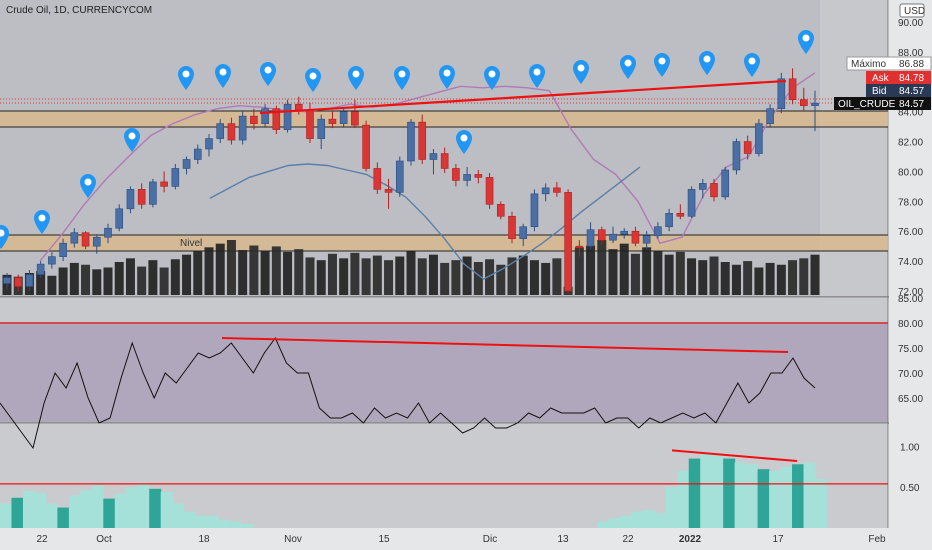  What do you see at coordinates (911, 78) in the screenshot?
I see `ask-value: 84.78` at bounding box center [911, 78].